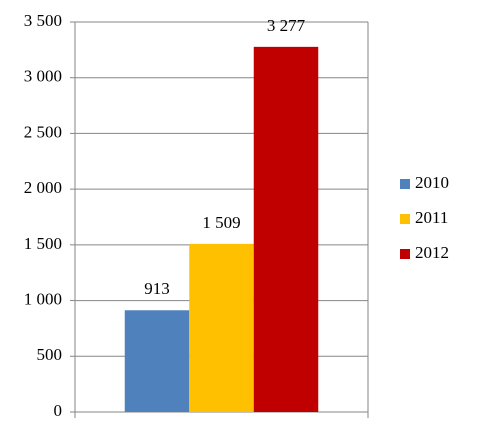  I want to click on value-label: 913, so click(157, 288).